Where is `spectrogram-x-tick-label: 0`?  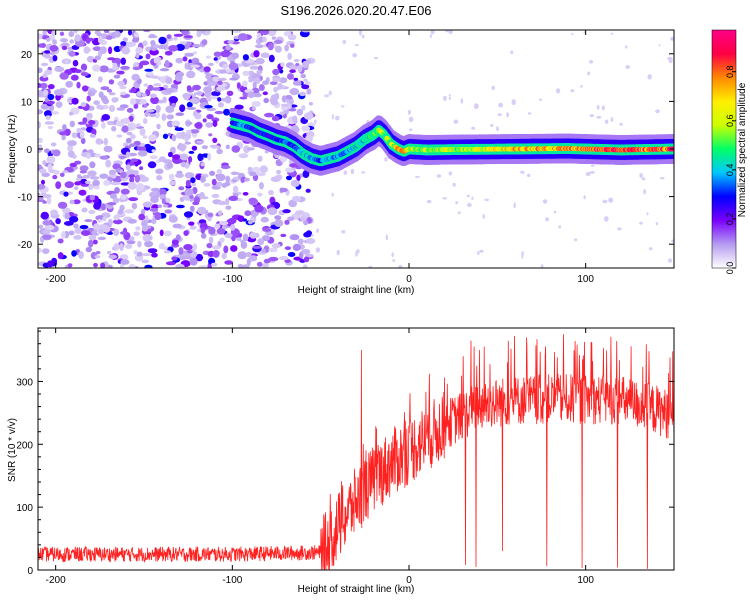
spectrogram-x-tick-label: 0 is located at coordinates (409, 279).